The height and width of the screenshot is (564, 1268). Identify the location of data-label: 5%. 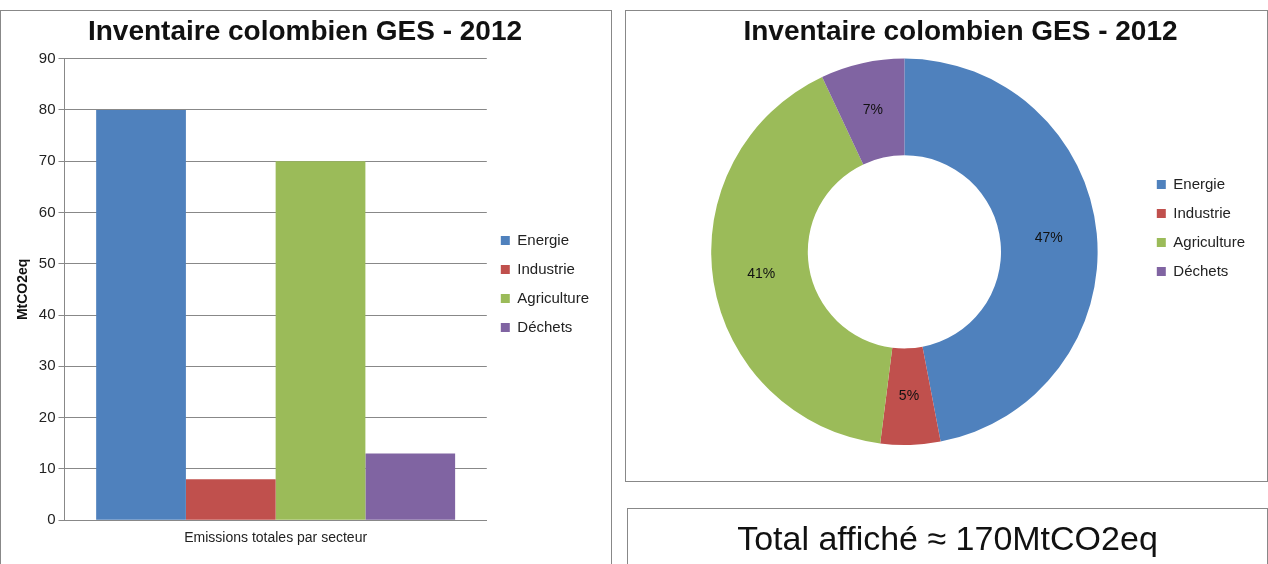
(909, 395).